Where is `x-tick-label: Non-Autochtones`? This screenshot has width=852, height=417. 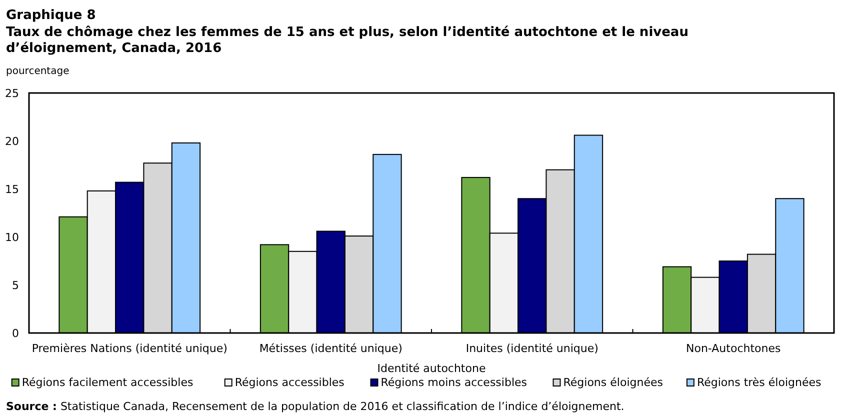 x-tick-label: Non-Autochtones is located at coordinates (734, 348).